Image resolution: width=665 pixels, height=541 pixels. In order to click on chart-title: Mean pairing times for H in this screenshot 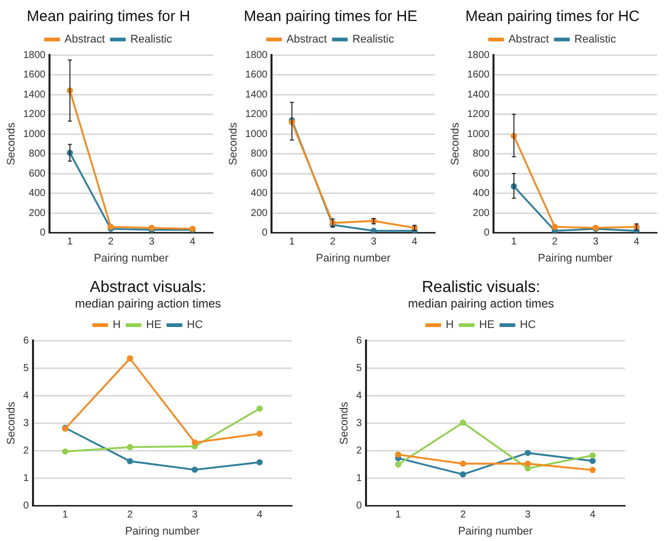, I will do `click(108, 17)`.